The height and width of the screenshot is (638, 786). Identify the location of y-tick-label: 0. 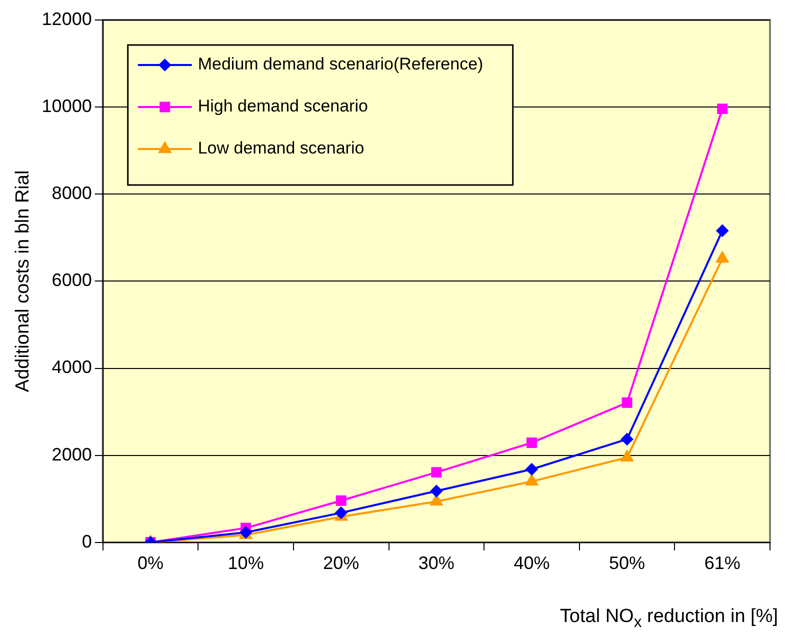
(87, 541).